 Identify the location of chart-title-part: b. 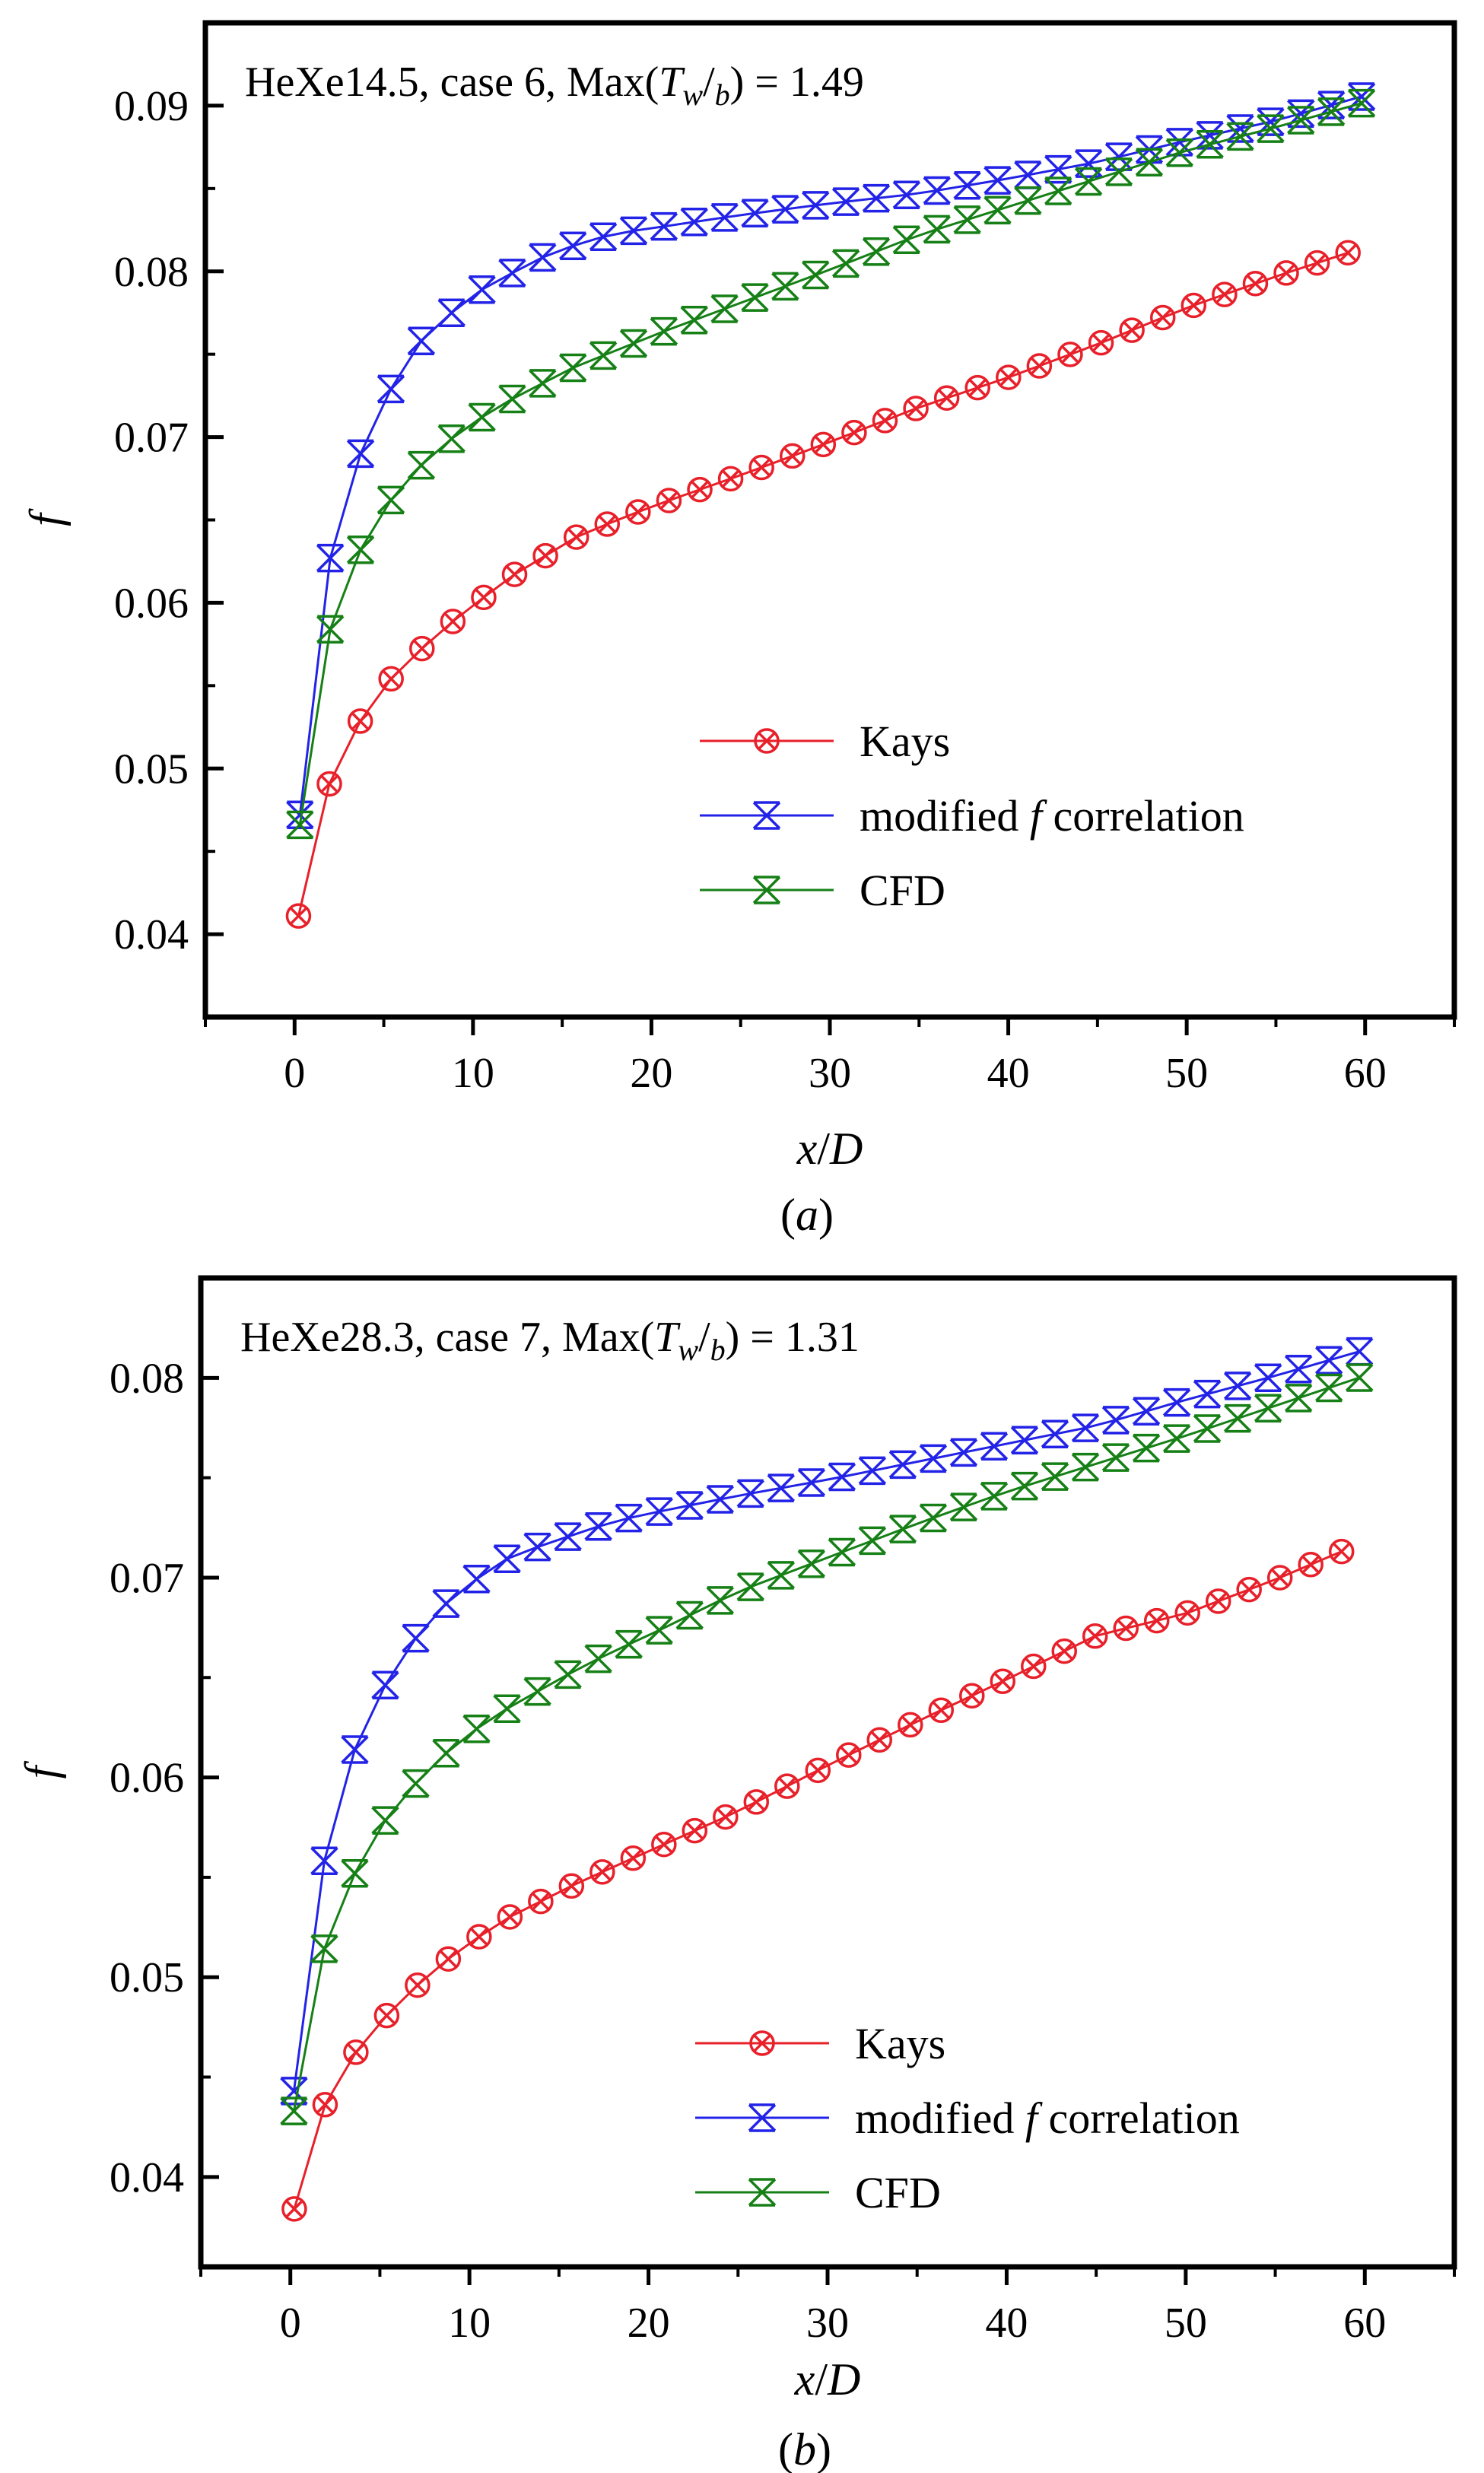
(718, 1350).